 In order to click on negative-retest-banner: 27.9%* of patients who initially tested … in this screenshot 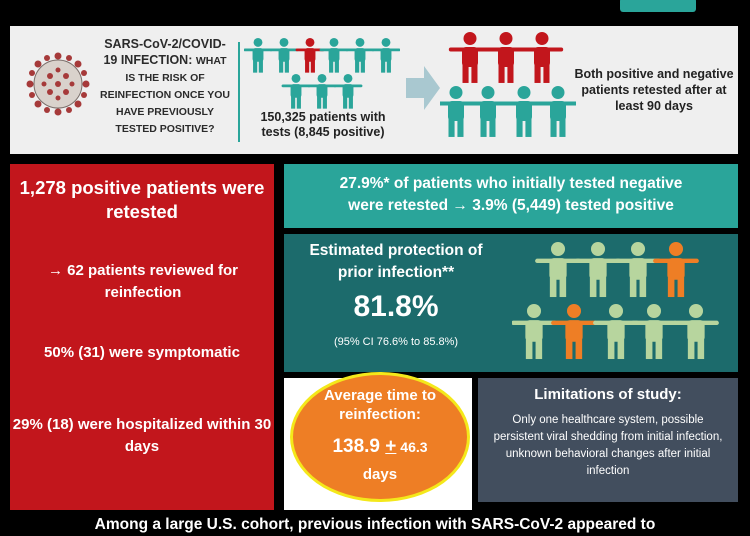, I will do `click(511, 196)`.